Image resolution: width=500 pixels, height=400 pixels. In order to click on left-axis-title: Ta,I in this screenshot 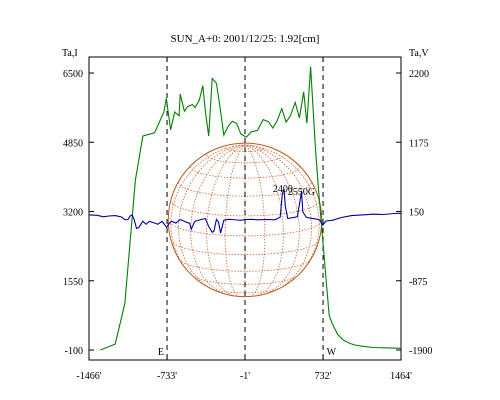, I will do `click(70, 53)`.